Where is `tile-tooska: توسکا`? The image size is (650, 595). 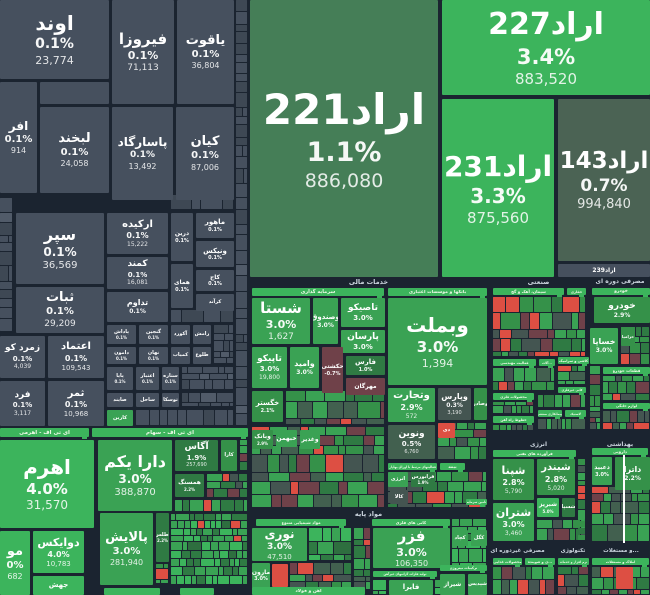 tile-tooska: توسکا is located at coordinates (170, 400).